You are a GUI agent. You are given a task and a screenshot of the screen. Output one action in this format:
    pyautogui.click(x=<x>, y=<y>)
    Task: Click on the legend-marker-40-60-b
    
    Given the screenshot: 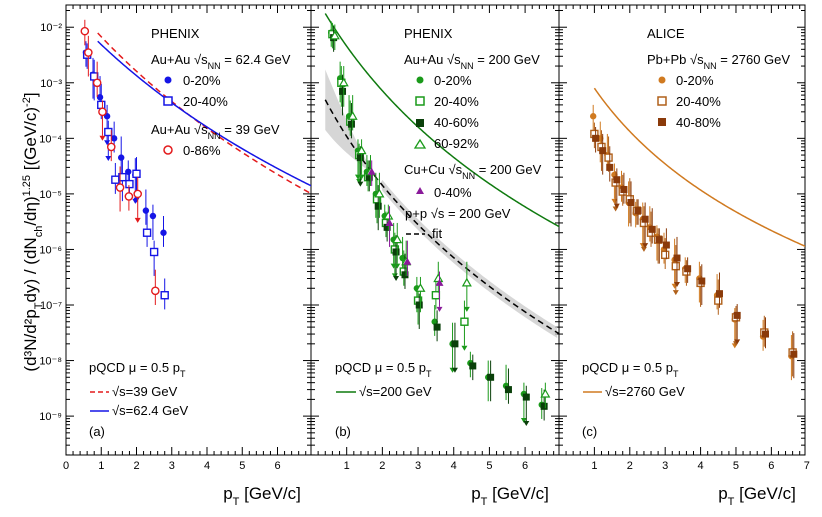 What is the action you would take?
    pyautogui.click(x=420, y=123)
    